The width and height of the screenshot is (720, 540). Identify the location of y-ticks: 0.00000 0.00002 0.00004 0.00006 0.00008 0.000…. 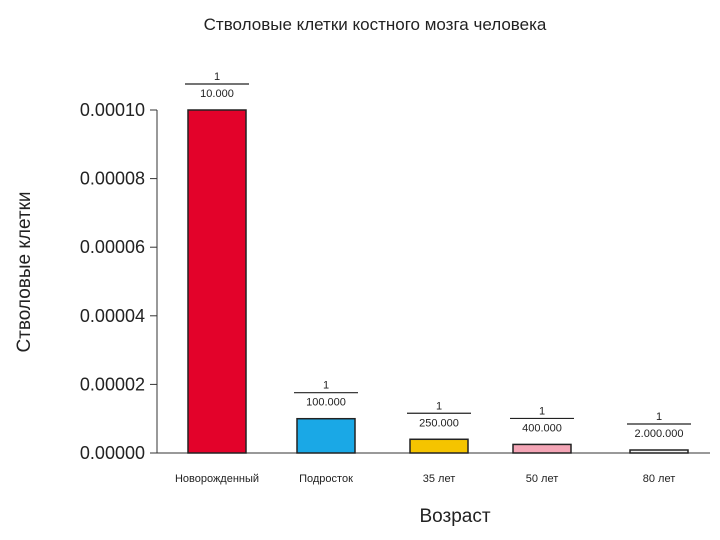
(118, 281).